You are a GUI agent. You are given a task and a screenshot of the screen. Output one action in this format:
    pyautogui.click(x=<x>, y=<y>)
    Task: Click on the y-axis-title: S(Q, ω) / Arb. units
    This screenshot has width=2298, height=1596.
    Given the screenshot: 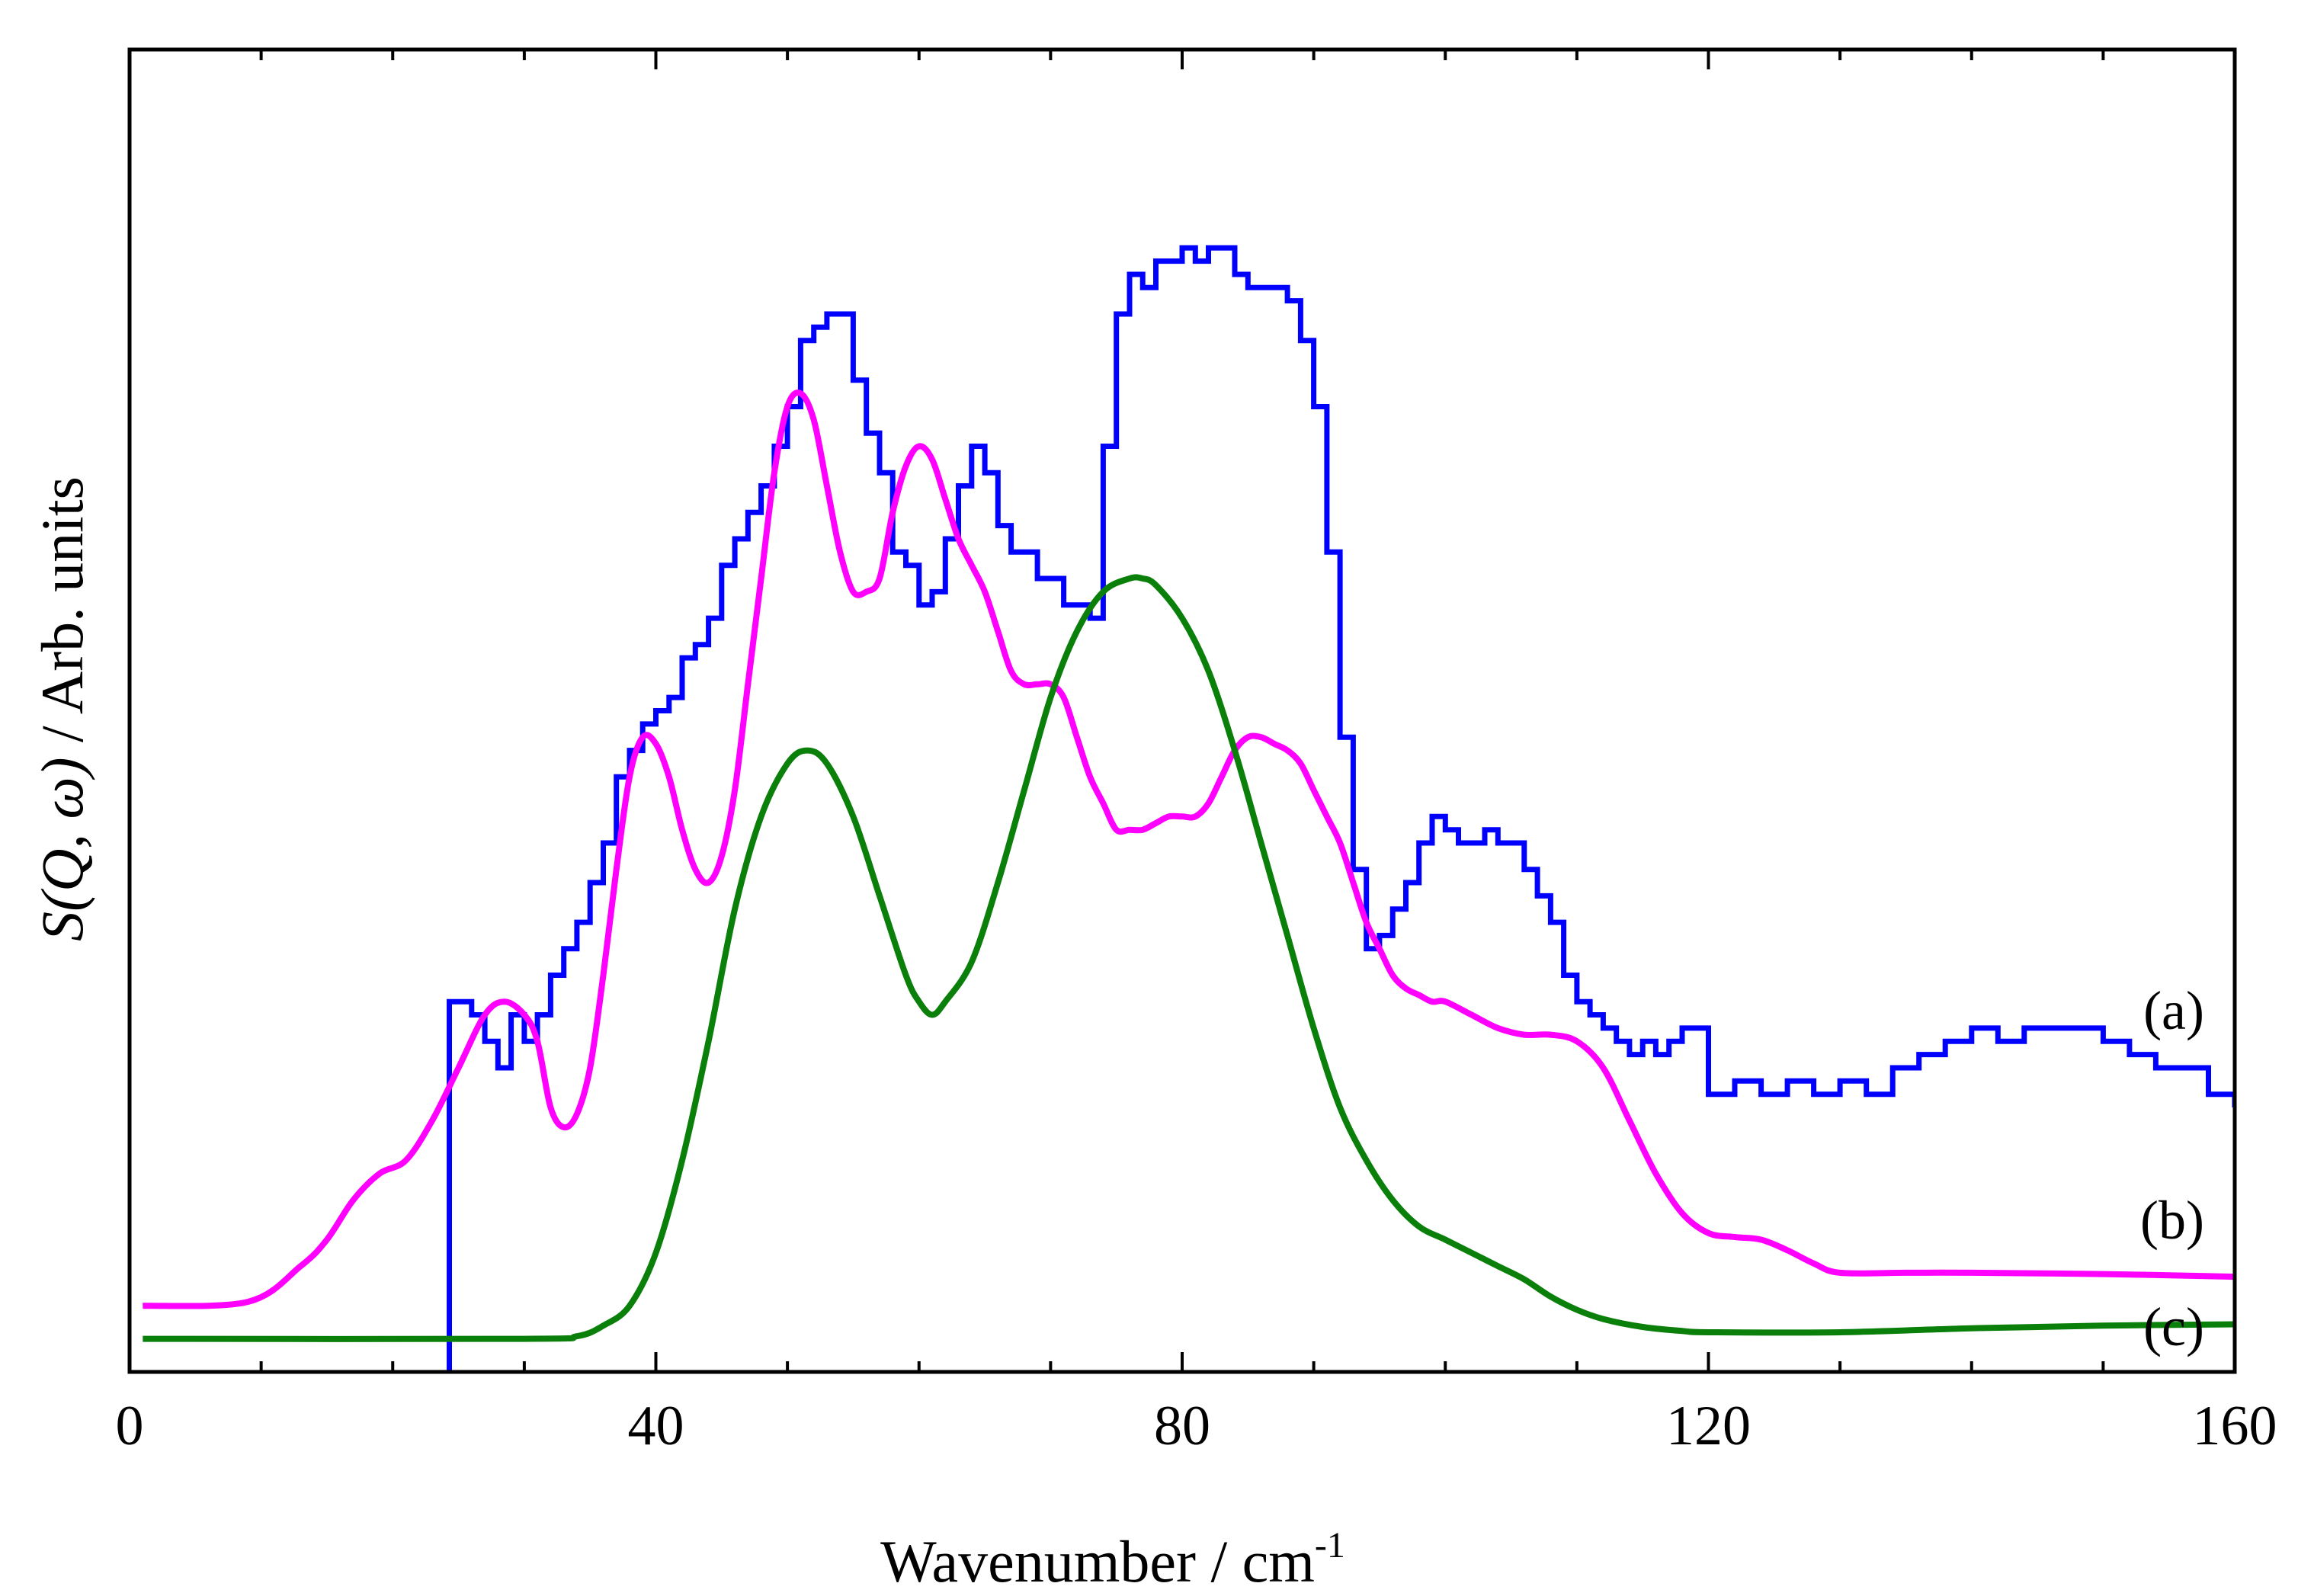 What is the action you would take?
    pyautogui.click(x=62, y=708)
    